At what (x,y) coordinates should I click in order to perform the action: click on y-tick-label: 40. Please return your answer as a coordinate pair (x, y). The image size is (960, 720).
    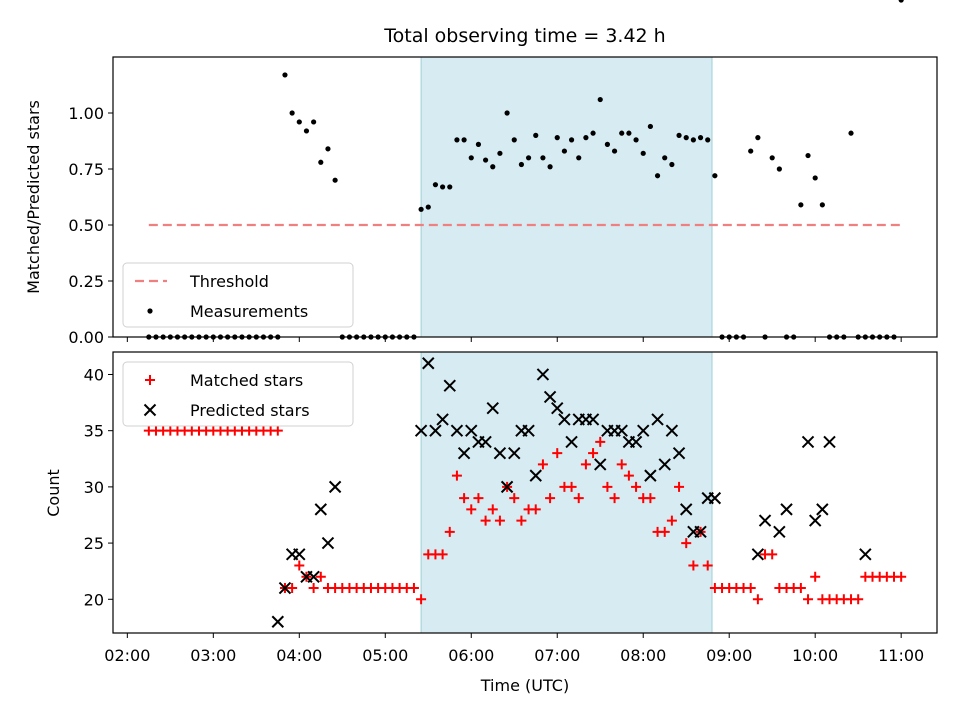
    Looking at the image, I should click on (94, 374).